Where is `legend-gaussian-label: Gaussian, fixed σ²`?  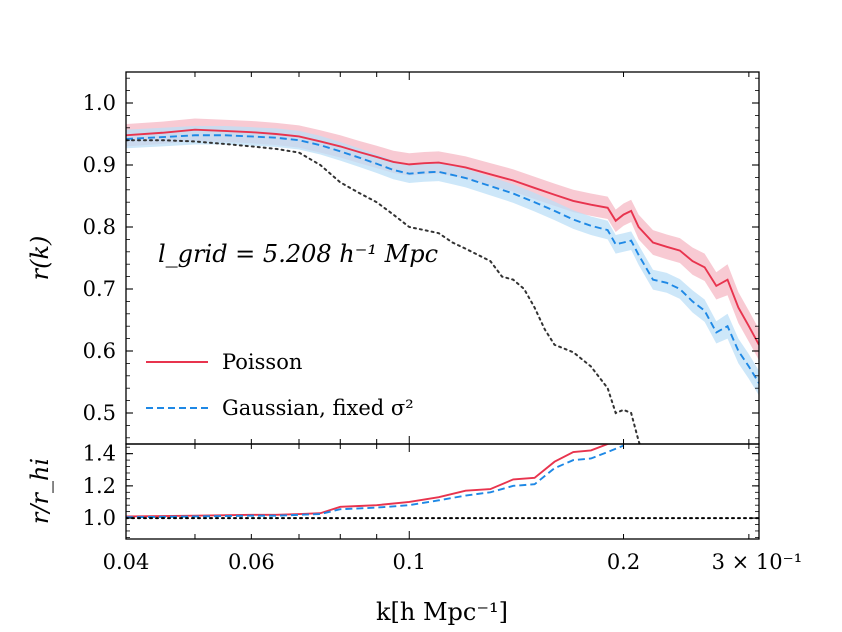
legend-gaussian-label: Gaussian, fixed σ² is located at coordinates (318, 408).